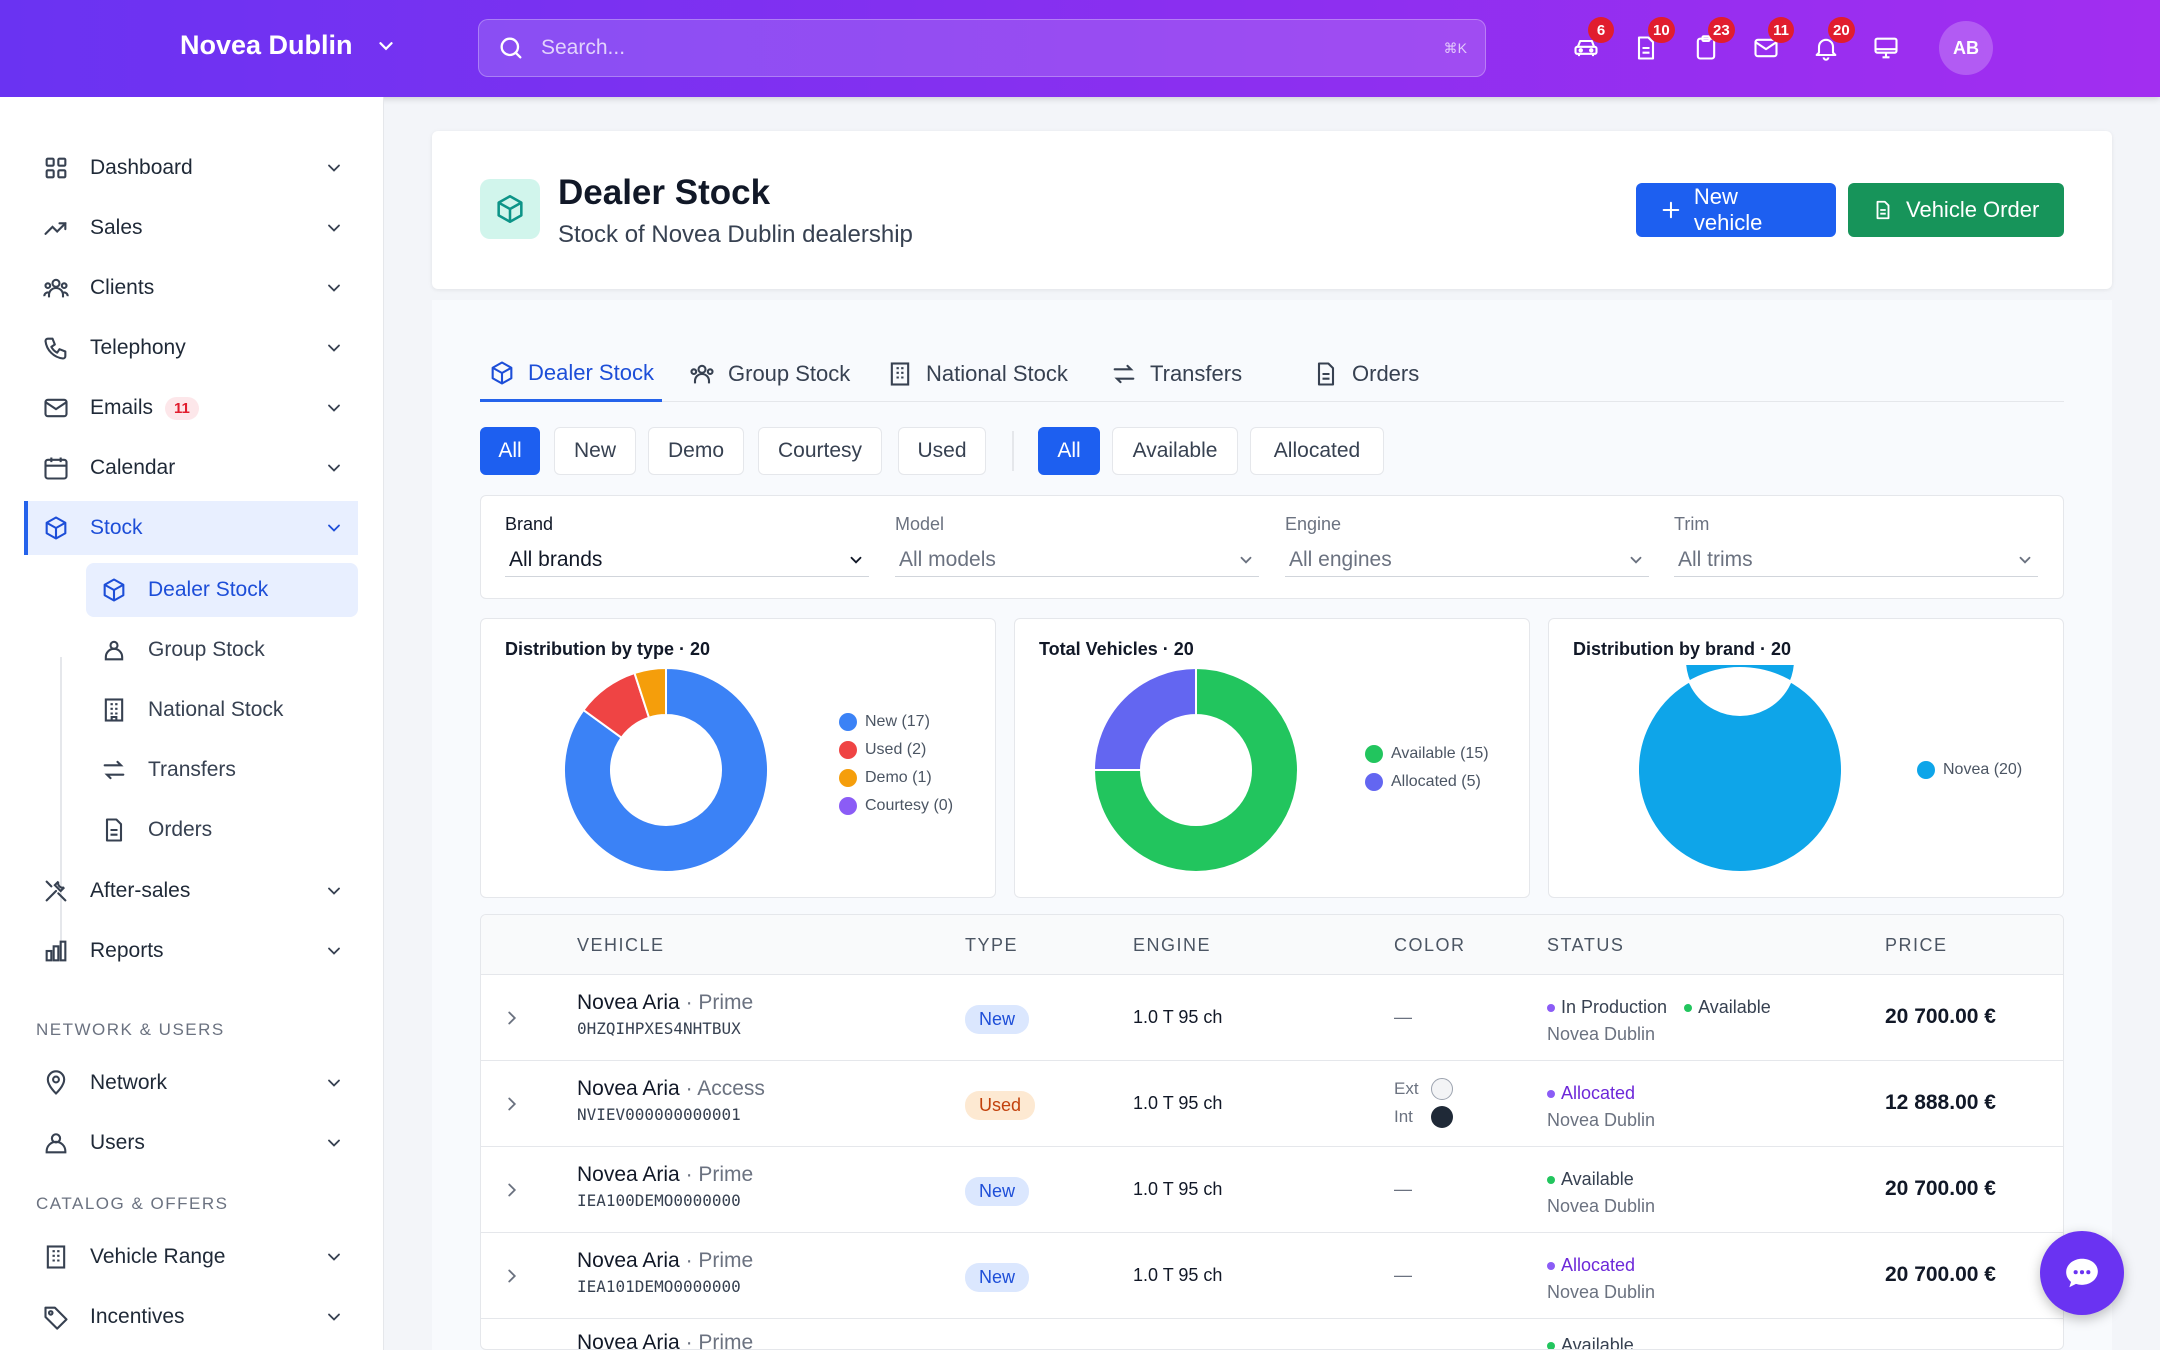  What do you see at coordinates (1736, 210) in the screenshot?
I see `new-vehicle-button: New vehicle` at bounding box center [1736, 210].